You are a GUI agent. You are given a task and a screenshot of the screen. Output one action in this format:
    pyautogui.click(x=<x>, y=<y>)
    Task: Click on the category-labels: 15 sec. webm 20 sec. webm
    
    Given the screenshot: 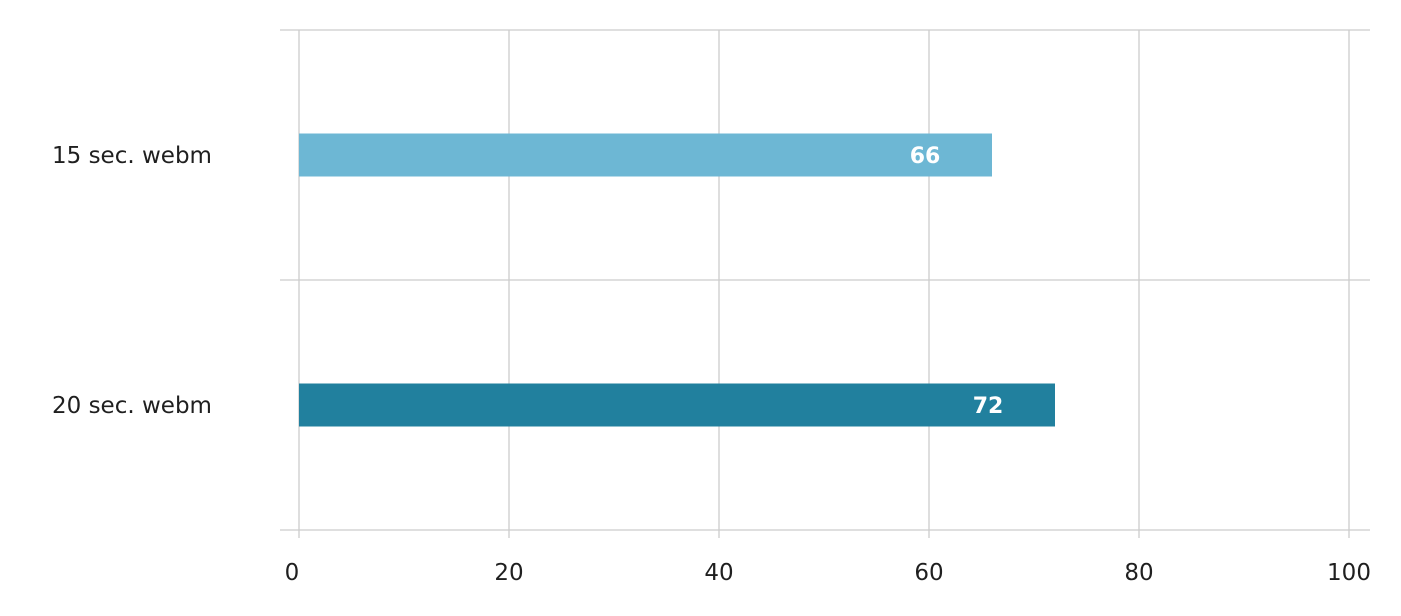 What is the action you would take?
    pyautogui.click(x=132, y=281)
    